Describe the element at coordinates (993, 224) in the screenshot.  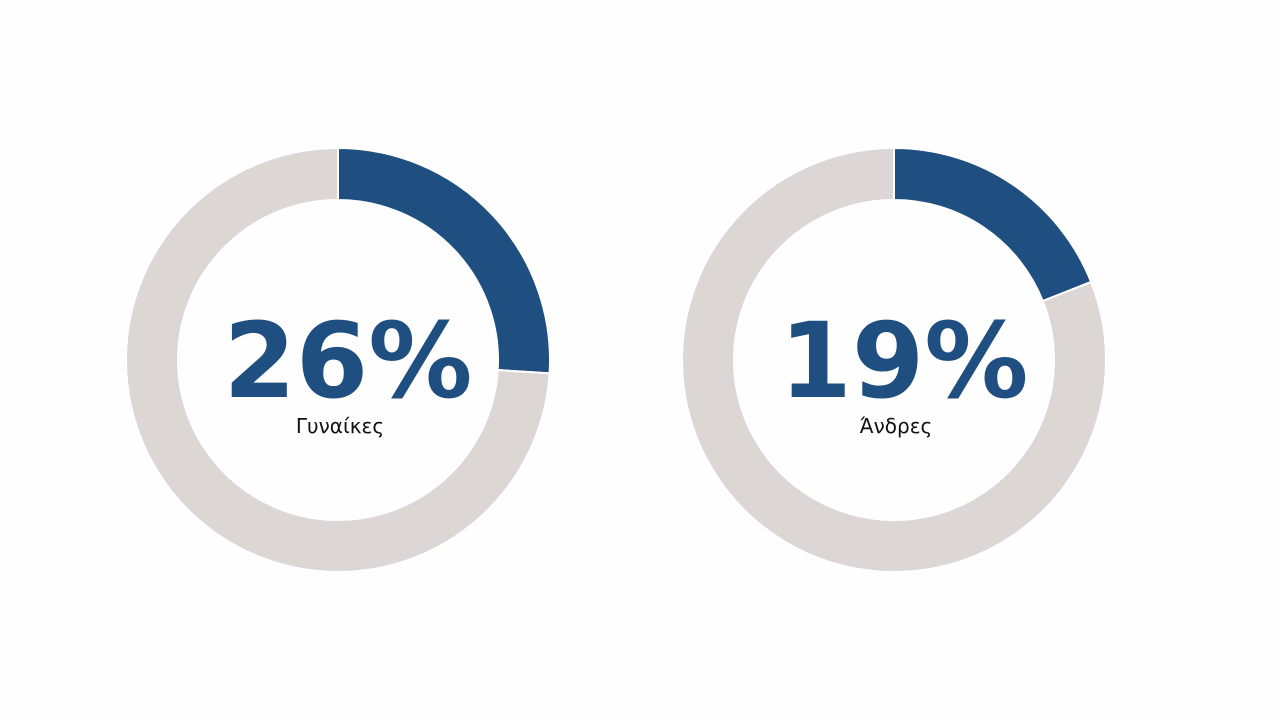
I see `donut-segment` at that location.